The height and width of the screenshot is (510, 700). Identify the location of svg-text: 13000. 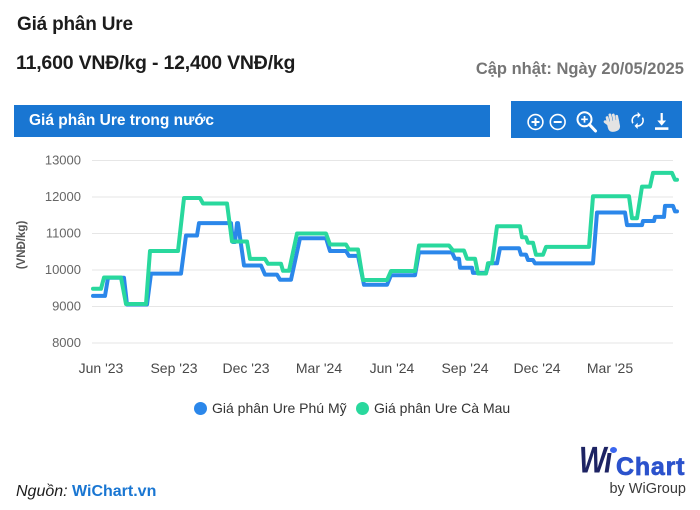
(63, 160).